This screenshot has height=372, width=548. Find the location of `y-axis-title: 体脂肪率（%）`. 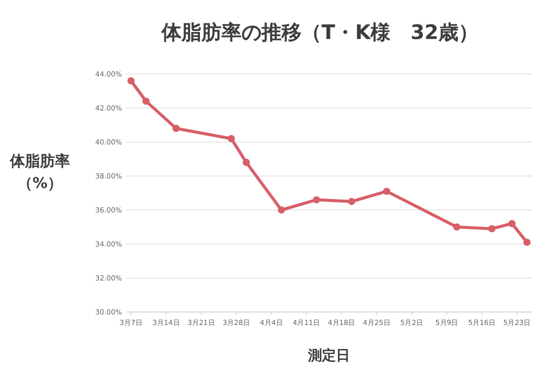

y-axis-title: 体脂肪率（%） is located at coordinates (39, 172).